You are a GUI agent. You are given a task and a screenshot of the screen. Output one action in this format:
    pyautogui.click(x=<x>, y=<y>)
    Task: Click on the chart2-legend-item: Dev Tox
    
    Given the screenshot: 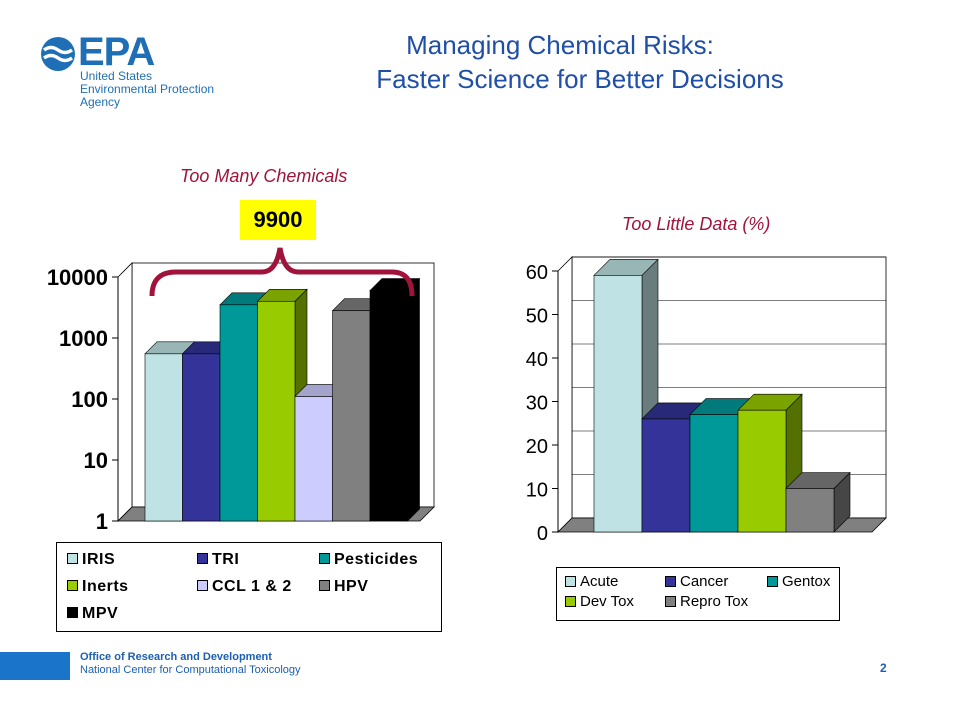 What is the action you would take?
    pyautogui.click(x=599, y=601)
    